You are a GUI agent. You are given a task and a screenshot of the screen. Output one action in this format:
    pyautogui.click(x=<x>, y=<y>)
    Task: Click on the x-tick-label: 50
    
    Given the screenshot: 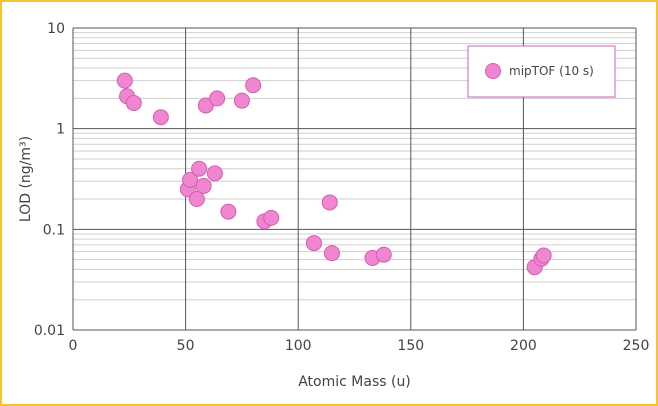 What is the action you would take?
    pyautogui.click(x=186, y=346)
    